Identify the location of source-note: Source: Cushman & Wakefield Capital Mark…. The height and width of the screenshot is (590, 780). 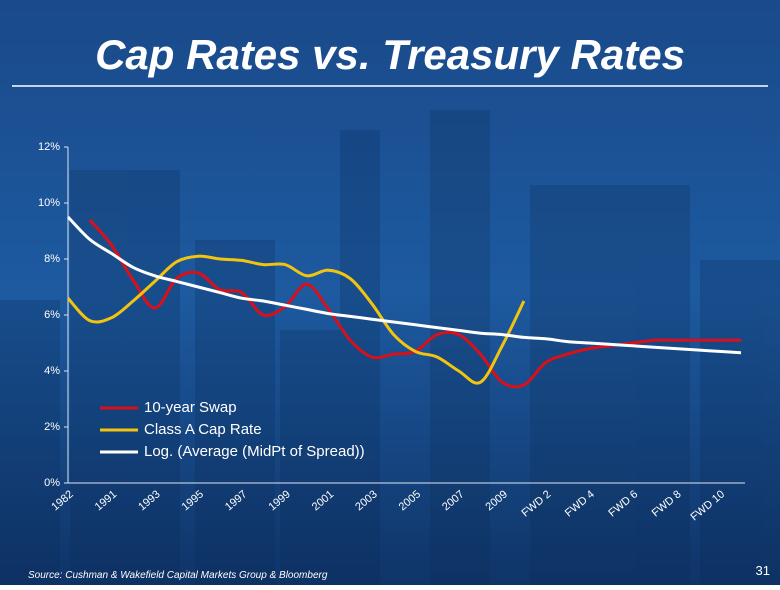
(178, 575).